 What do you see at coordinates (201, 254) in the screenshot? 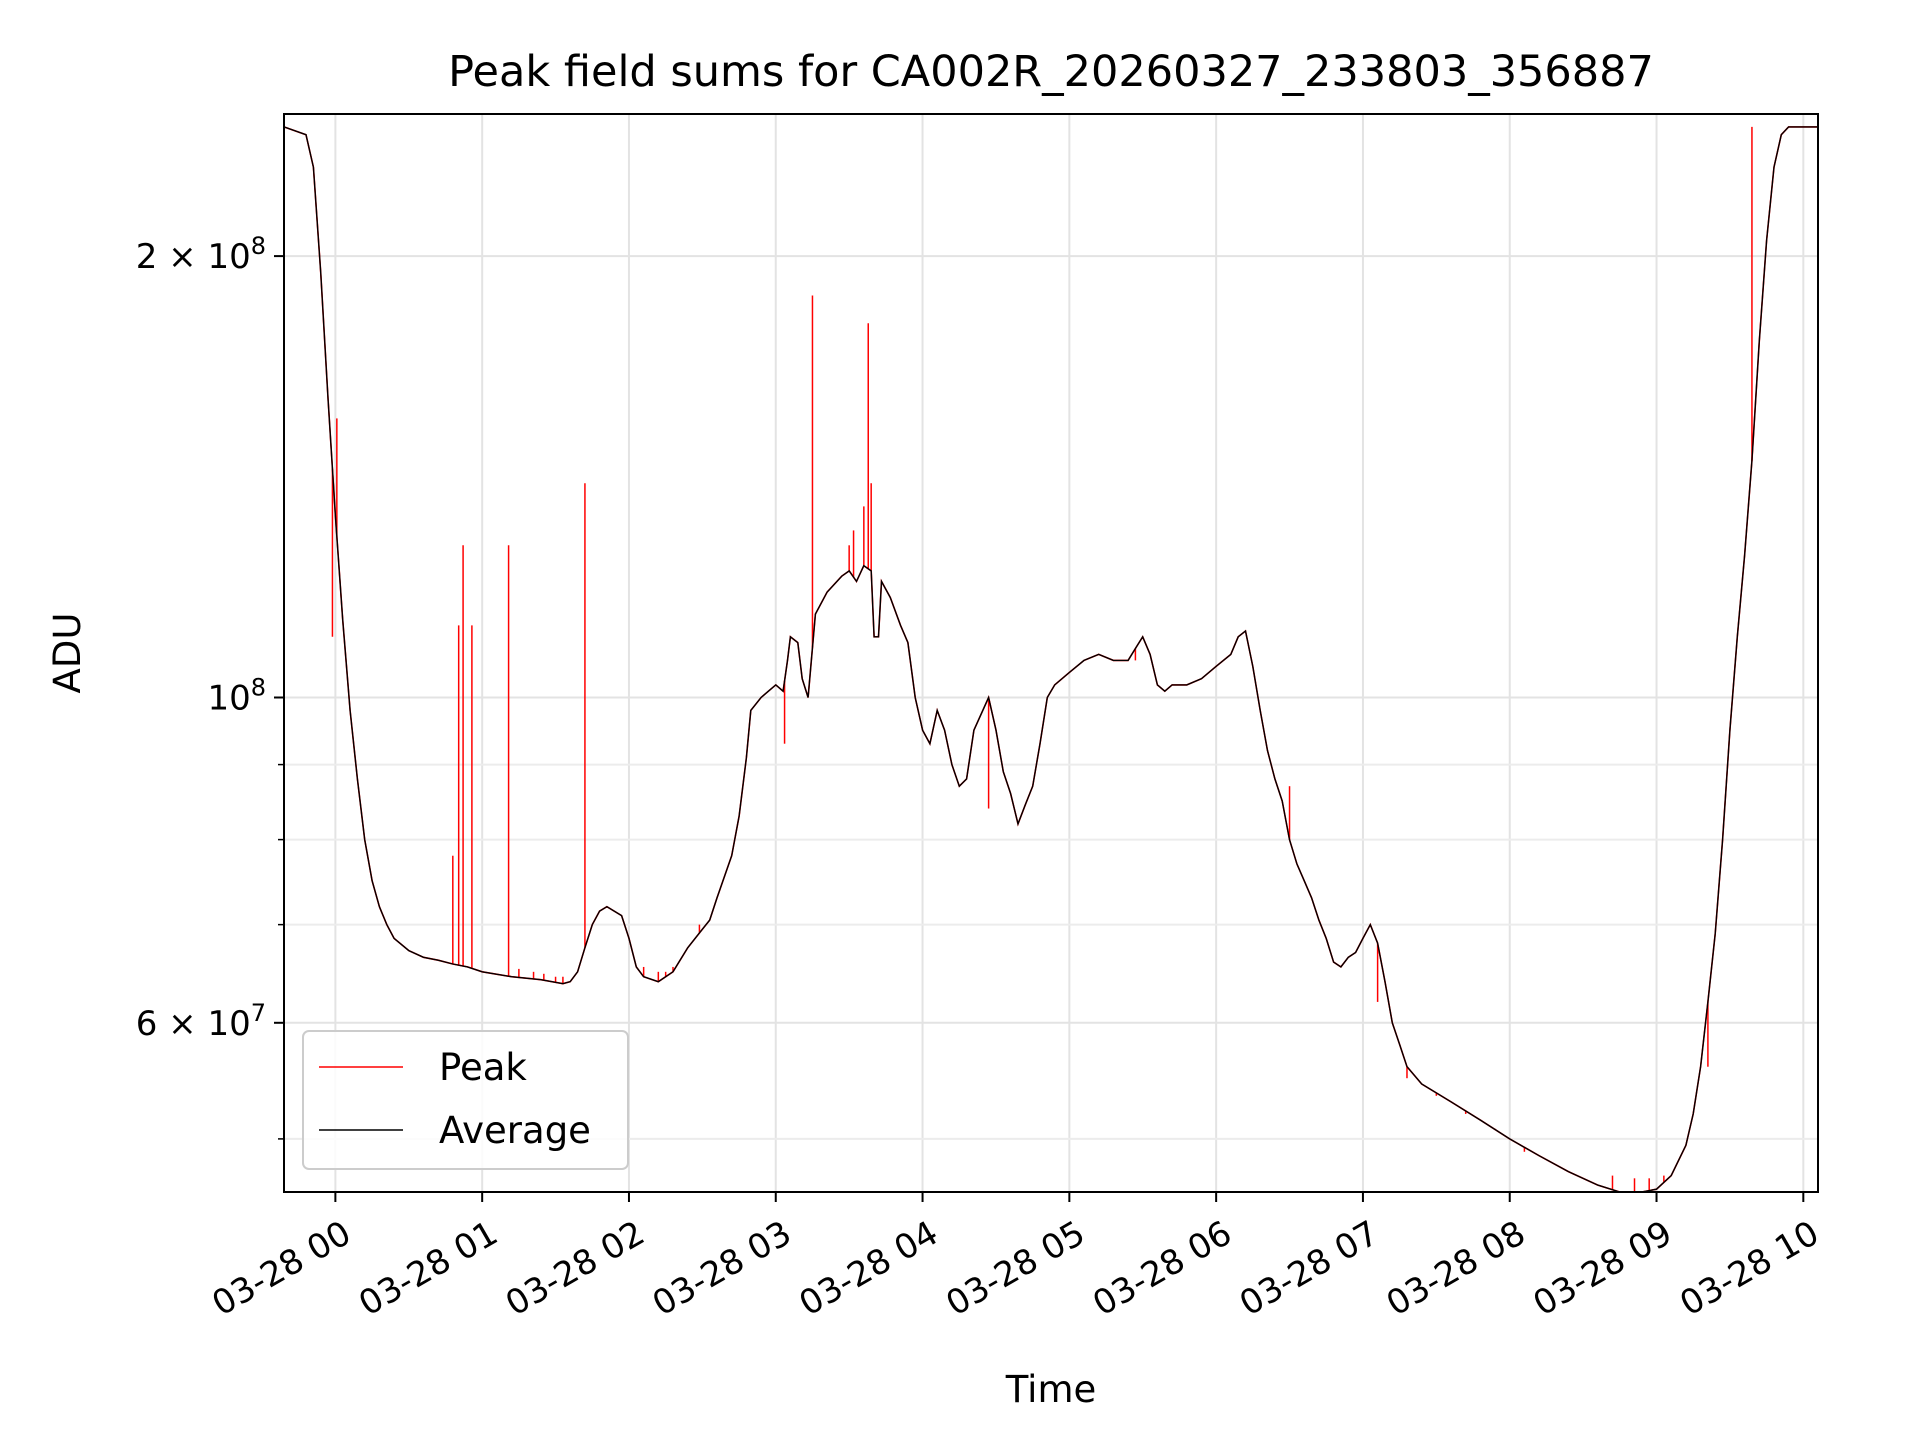
I see `y-tick-label: 2 × 108` at bounding box center [201, 254].